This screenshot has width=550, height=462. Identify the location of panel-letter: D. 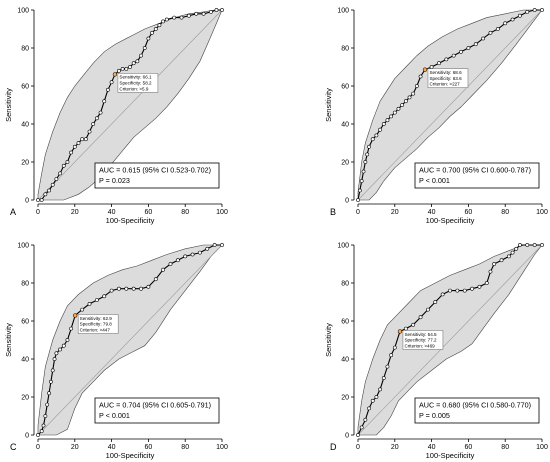
(333, 447).